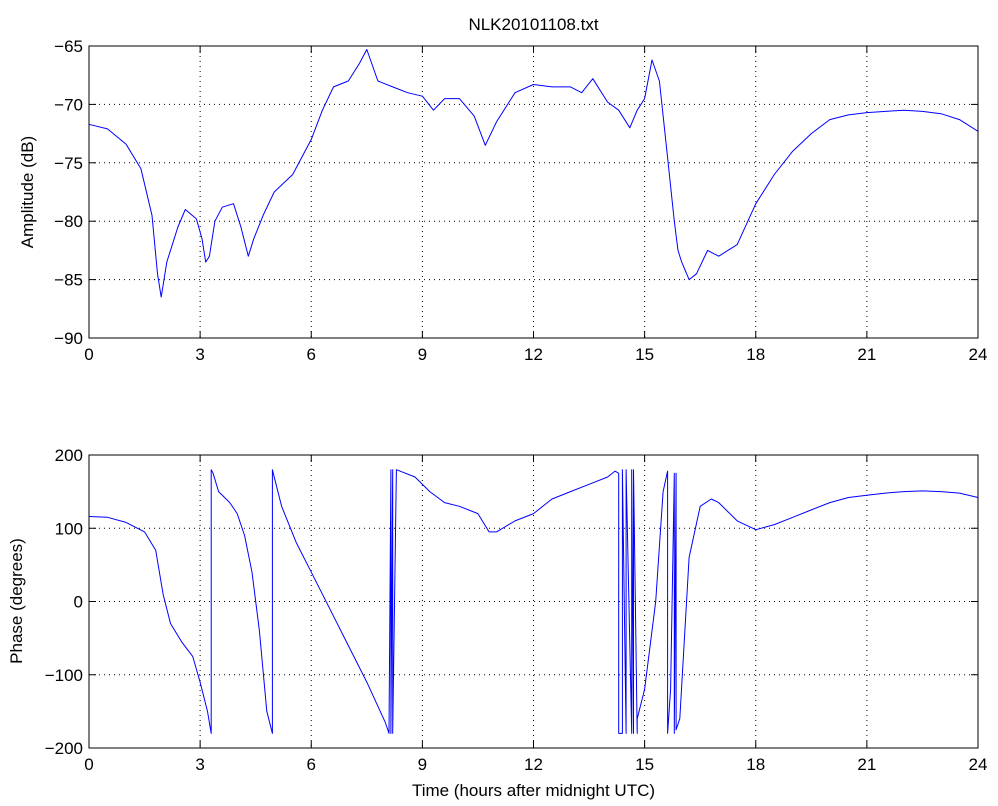  Describe the element at coordinates (88, 354) in the screenshot. I see `amplitude-x-tick-label: 0` at that location.